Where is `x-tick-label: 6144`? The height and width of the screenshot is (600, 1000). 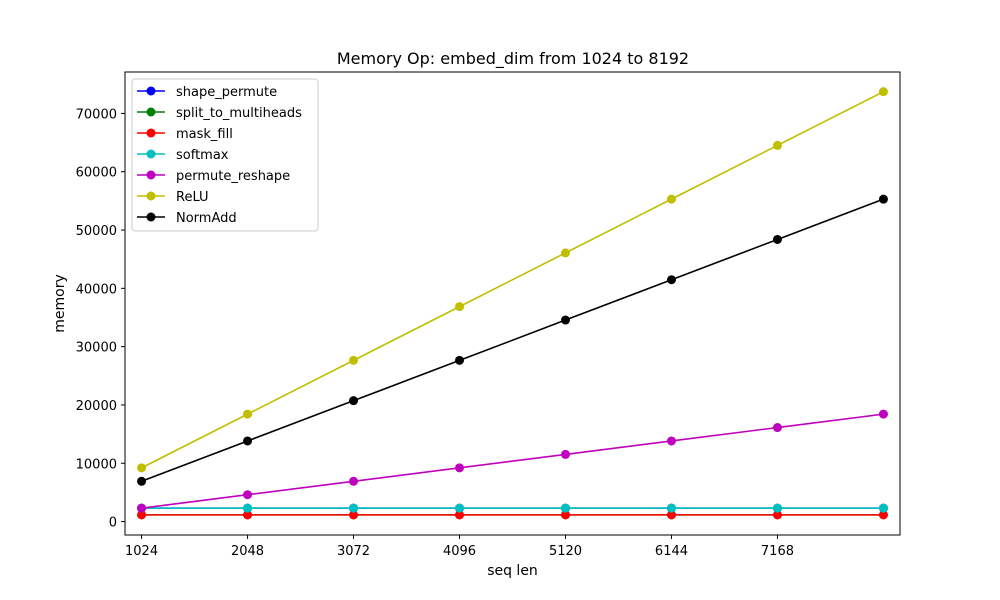 x-tick-label: 6144 is located at coordinates (671, 551).